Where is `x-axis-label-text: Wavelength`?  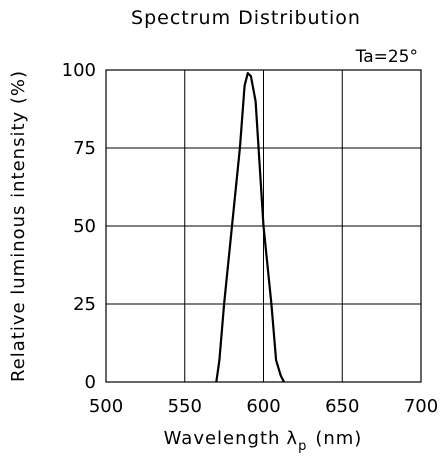 x-axis-label-text: Wavelength is located at coordinates (222, 438).